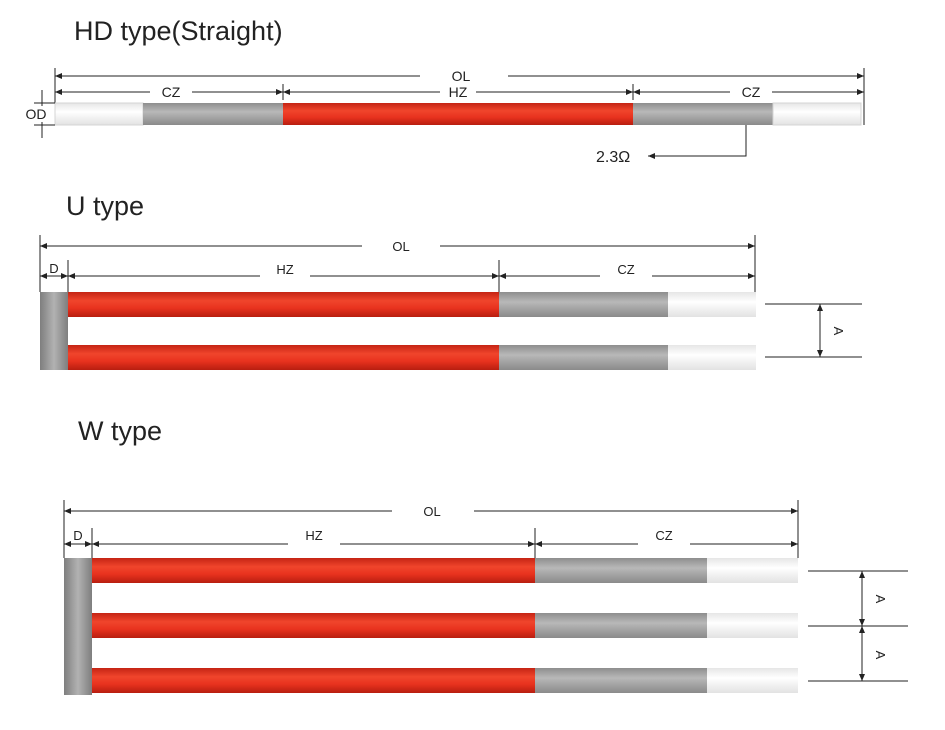  Describe the element at coordinates (712, 357) in the screenshot. I see `u-leg2-terminal` at that location.